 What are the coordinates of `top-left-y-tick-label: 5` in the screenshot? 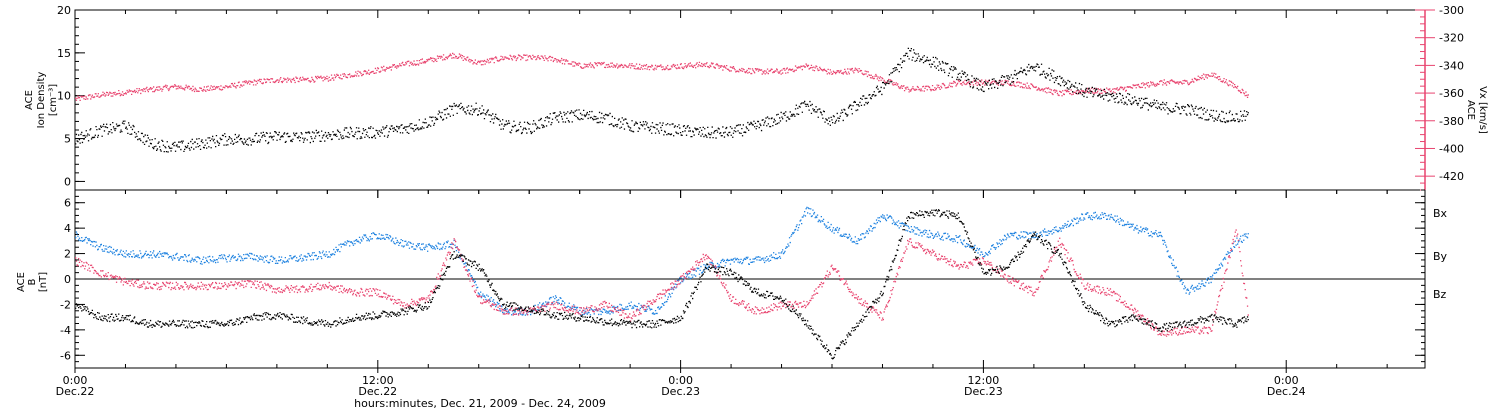 It's located at (67, 139).